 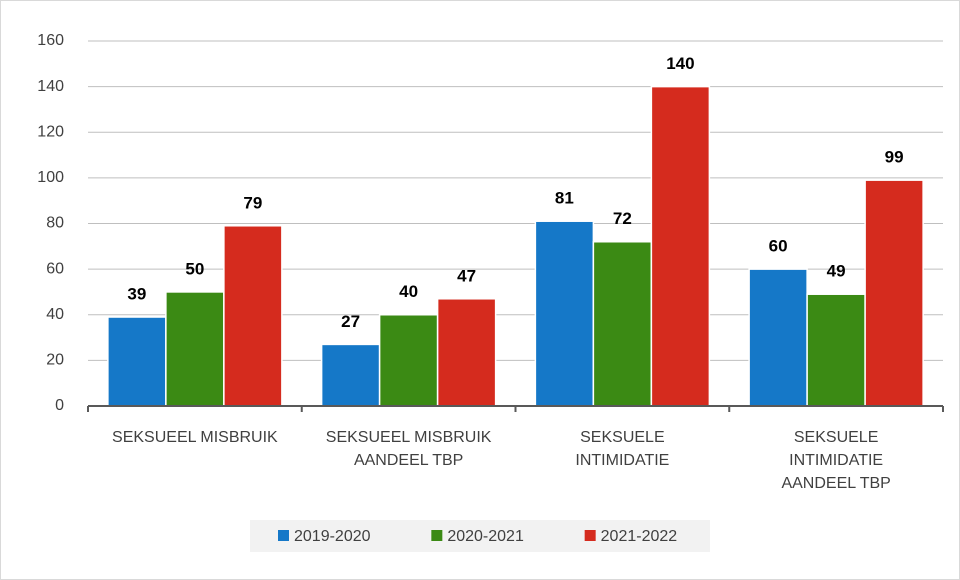 What do you see at coordinates (409, 449) in the screenshot?
I see `x-tick-label: SEKSUEEL MISBRUIK AANDEEL TBP` at bounding box center [409, 449].